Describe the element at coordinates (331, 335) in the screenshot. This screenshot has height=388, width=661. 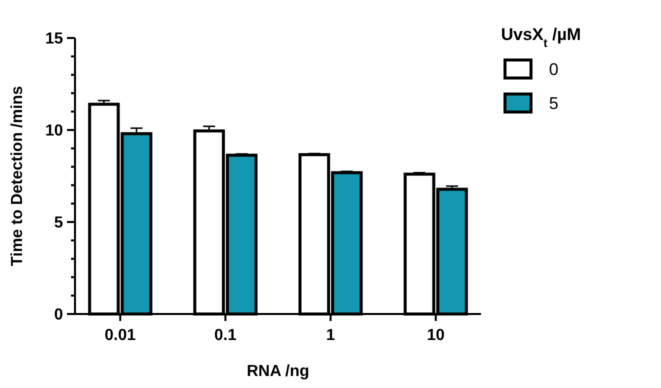
I see `x-tick-label: 1` at that location.